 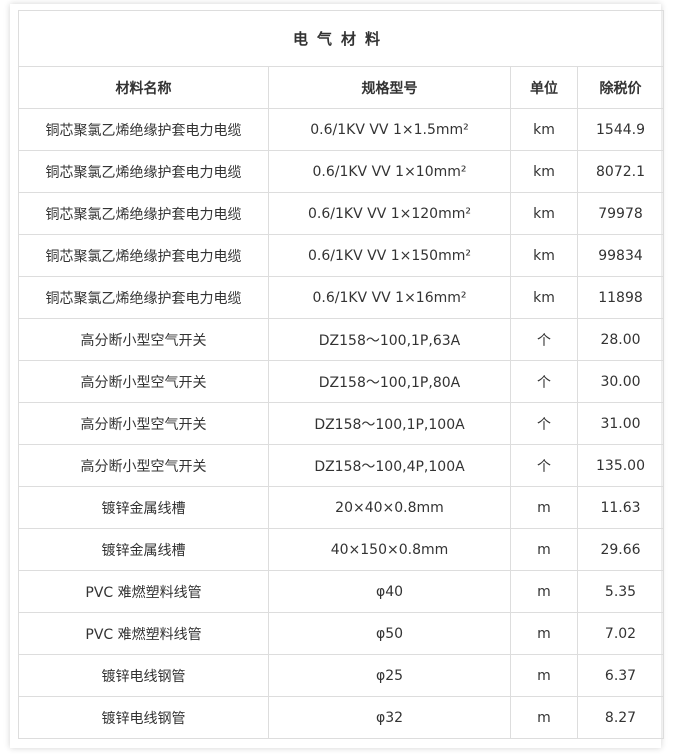 What do you see at coordinates (620, 549) in the screenshot?
I see `table-cell: 29.66` at bounding box center [620, 549].